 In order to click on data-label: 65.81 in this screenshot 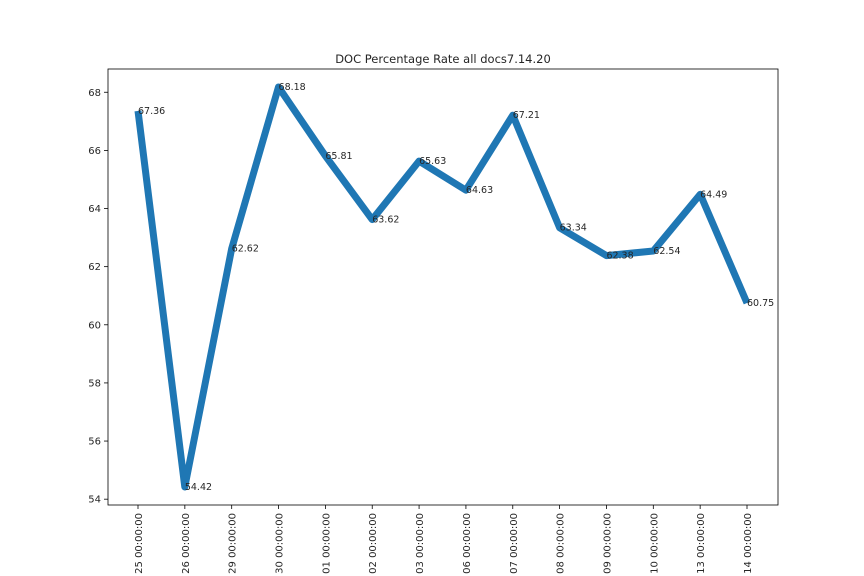, I will do `click(338, 156)`.